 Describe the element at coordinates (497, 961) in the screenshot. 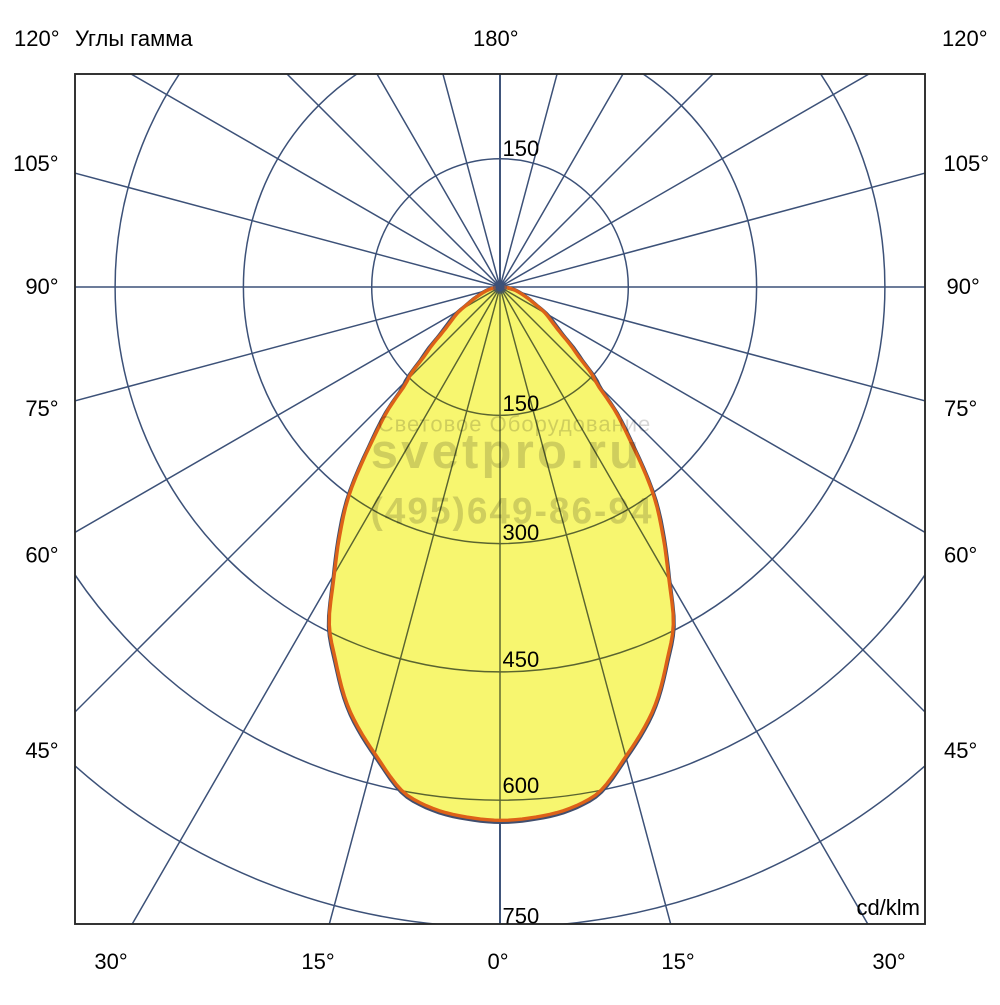

I see `svg-text: 0°` at that location.